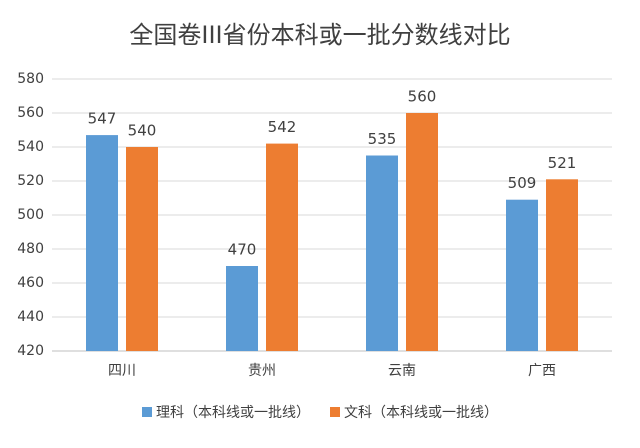 Image resolution: width=640 pixels, height=448 pixels. What do you see at coordinates (102, 119) in the screenshot?
I see `data-label: 547` at bounding box center [102, 119].